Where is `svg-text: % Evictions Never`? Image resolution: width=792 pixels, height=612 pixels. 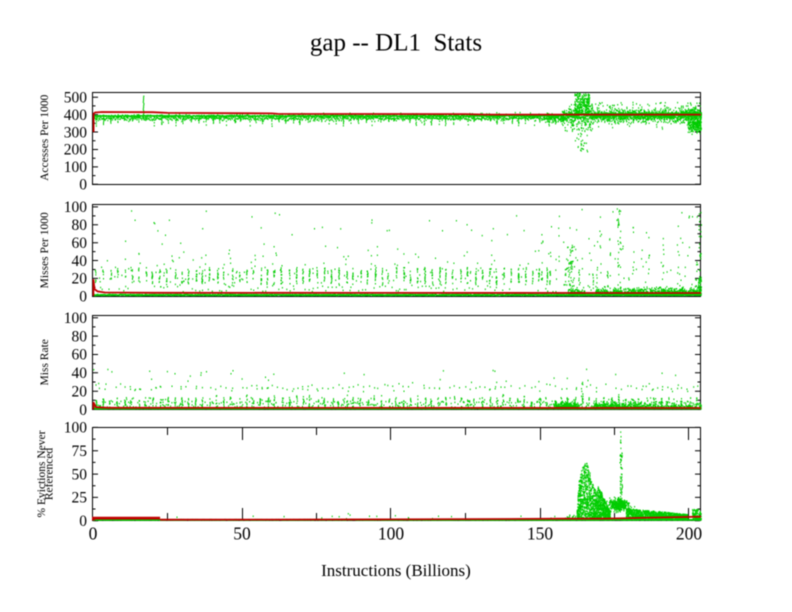 svg-text: % Evictions Never is located at coordinates (42, 473).